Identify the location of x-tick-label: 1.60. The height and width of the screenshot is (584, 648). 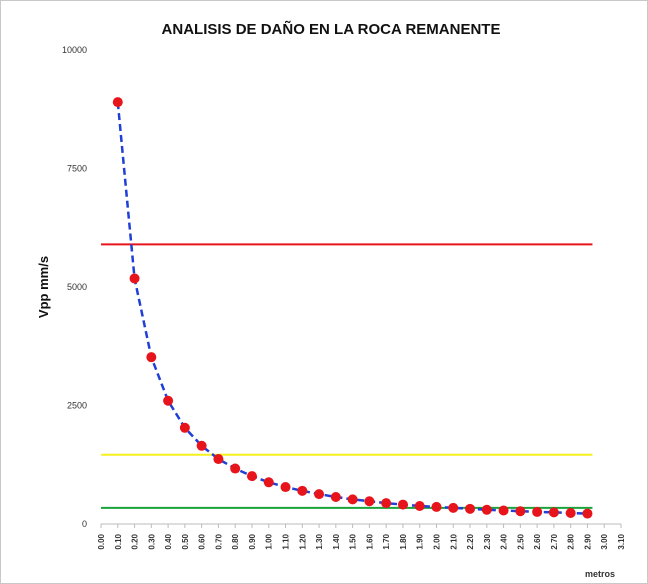
(369, 541).